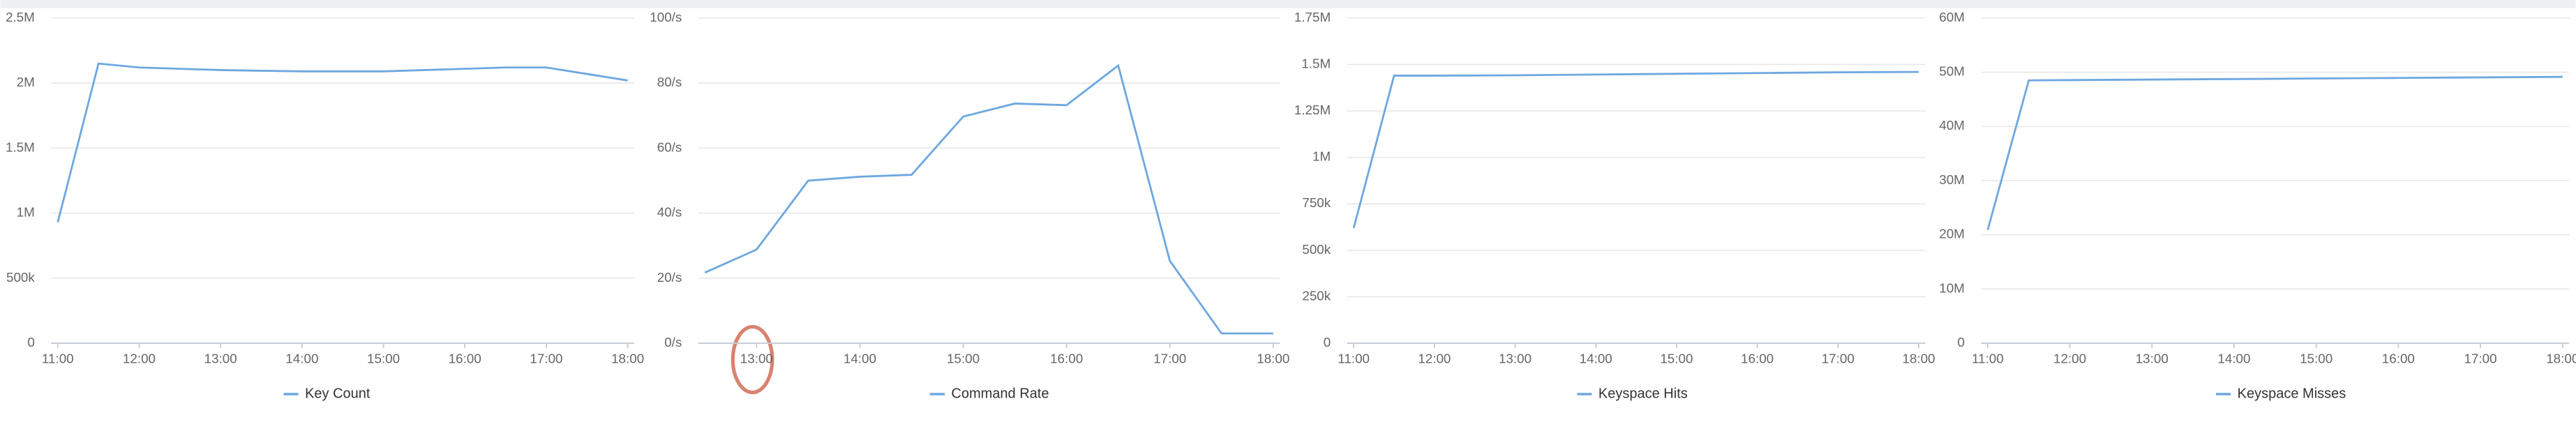  What do you see at coordinates (1316, 202) in the screenshot?
I see `y-tick-label: 750k` at bounding box center [1316, 202].